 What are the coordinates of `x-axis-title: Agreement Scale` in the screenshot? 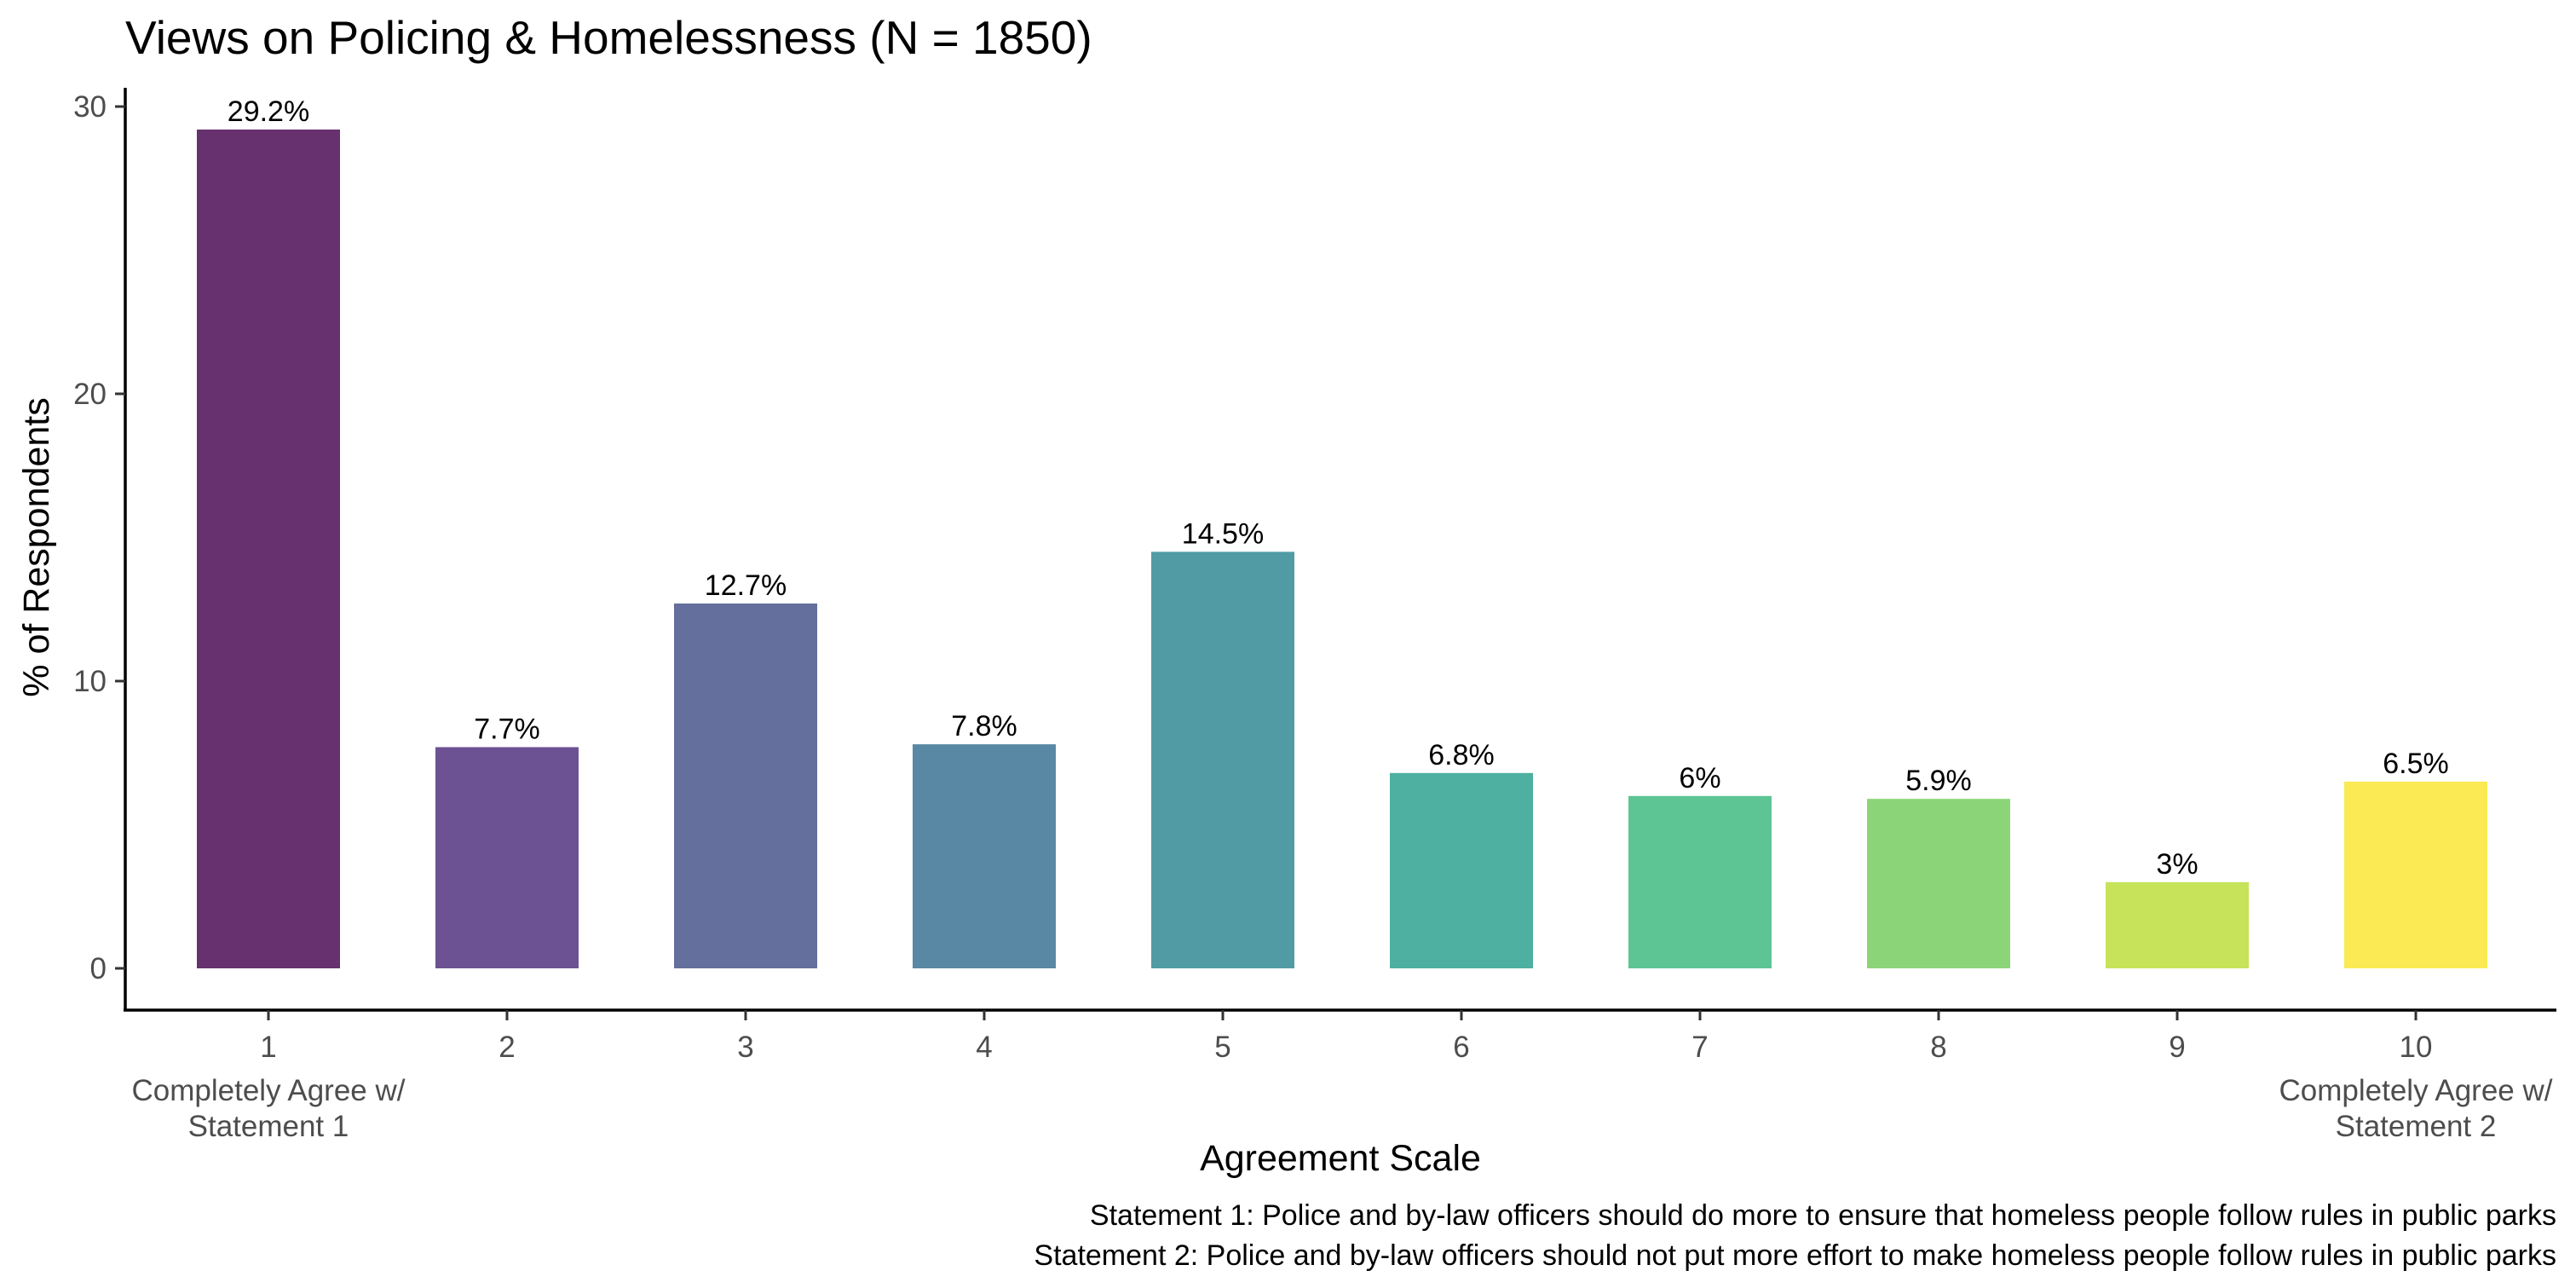 It's located at (1340, 1158).